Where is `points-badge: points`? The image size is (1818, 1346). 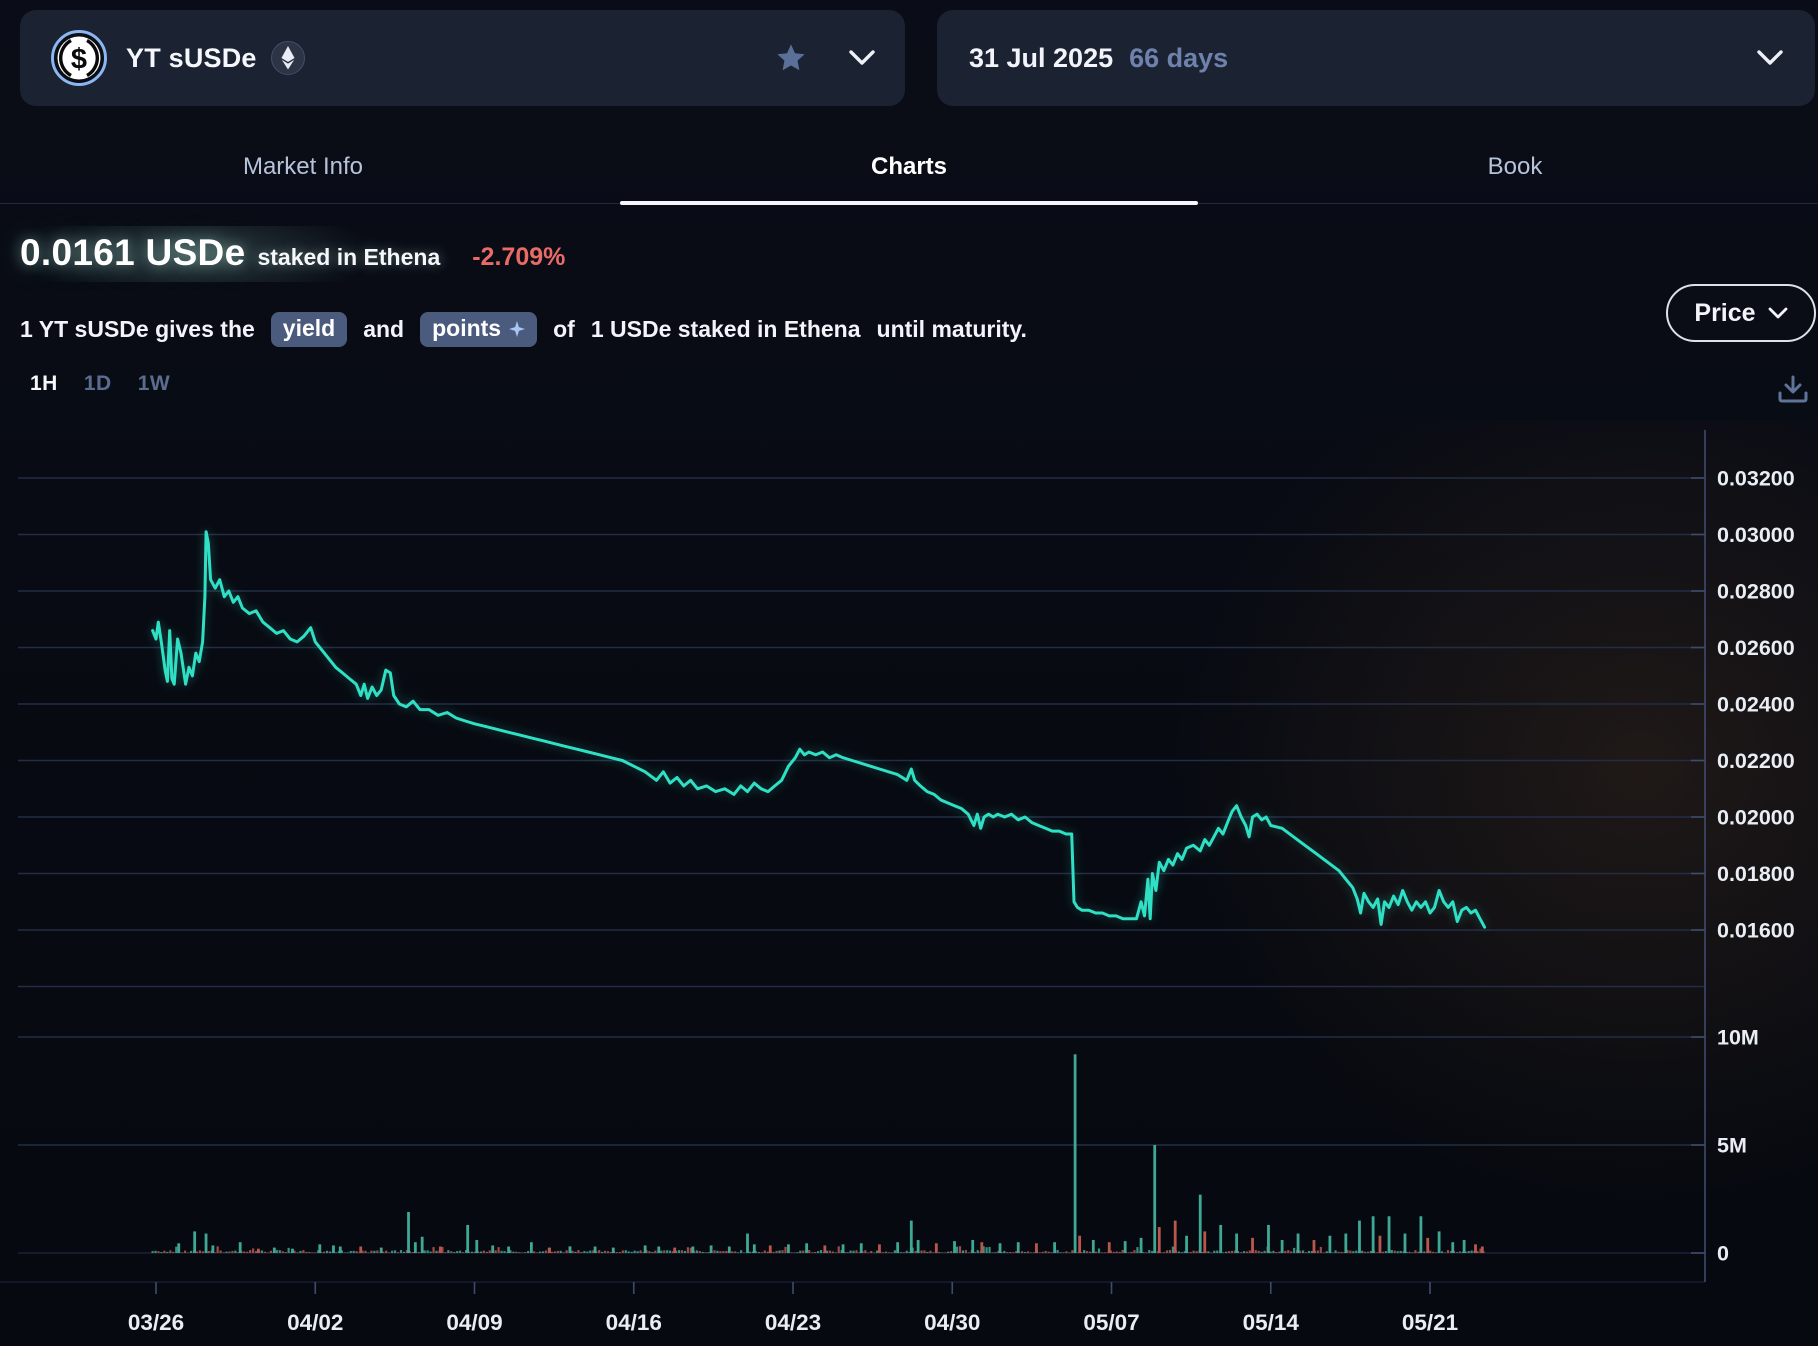
points-badge: points is located at coordinates (479, 329).